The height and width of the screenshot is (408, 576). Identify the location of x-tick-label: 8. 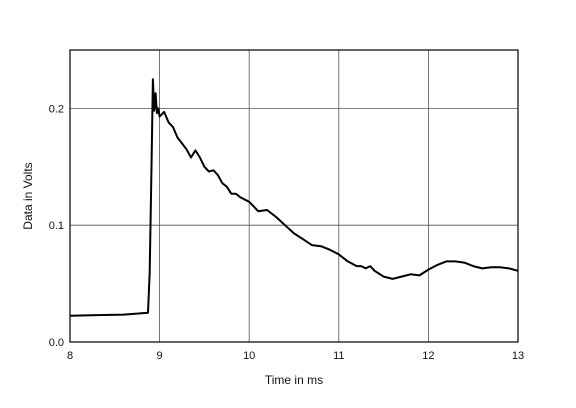
(70, 356).